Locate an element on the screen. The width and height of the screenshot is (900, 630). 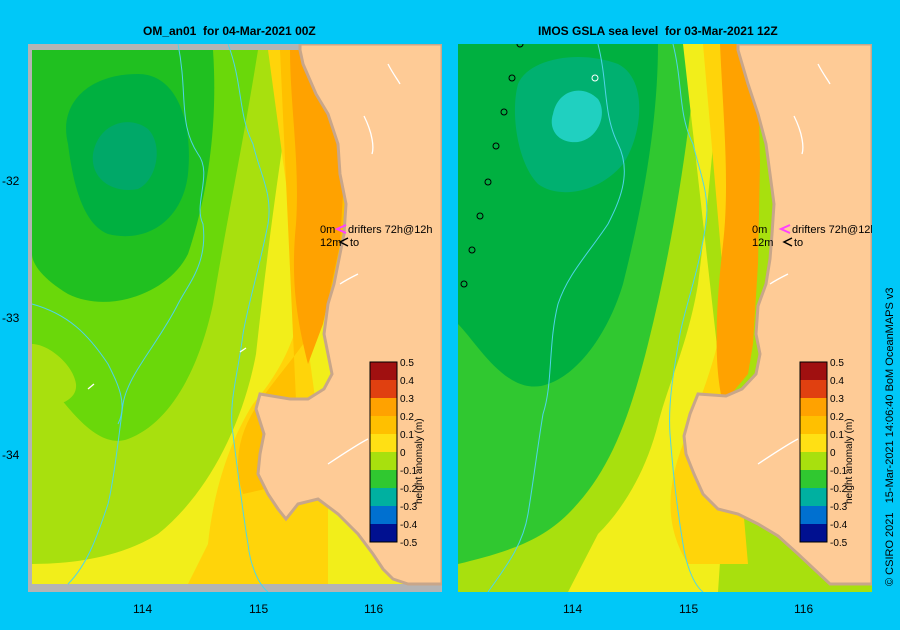
left-panel-title: OM_an01 for 04-Mar-2021 00Z is located at coordinates (229, 31).